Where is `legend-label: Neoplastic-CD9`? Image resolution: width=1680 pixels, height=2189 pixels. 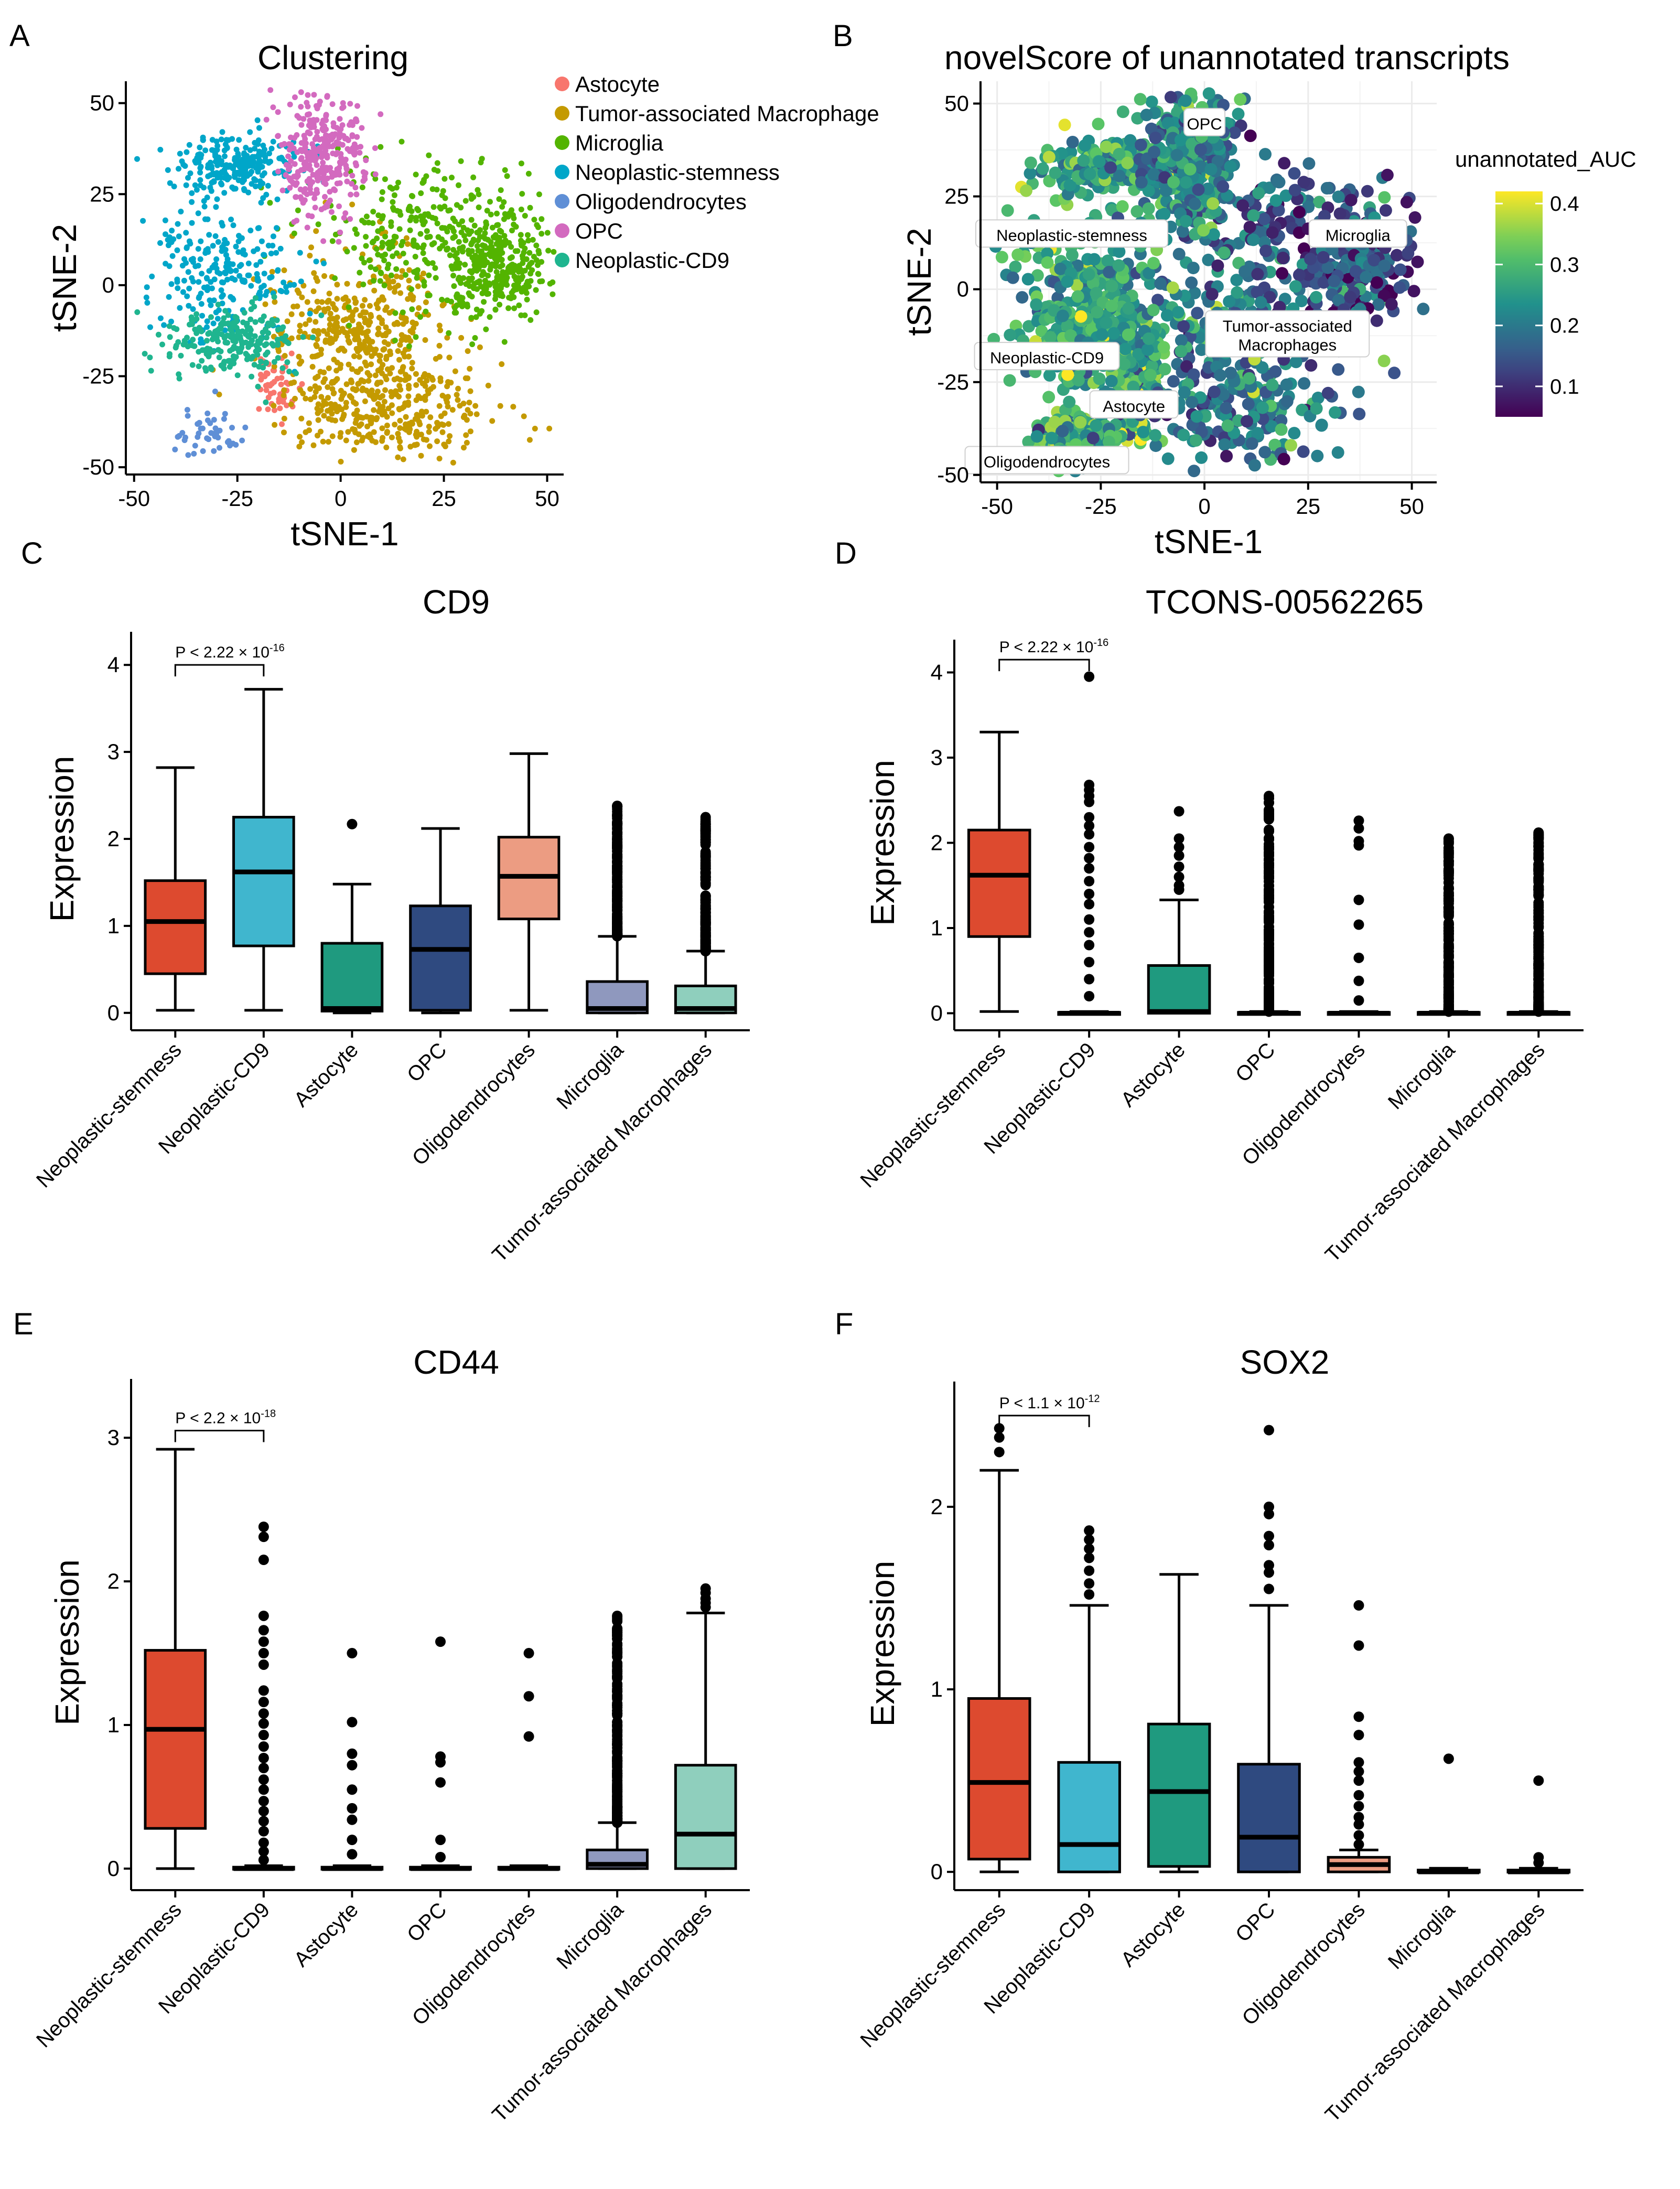 legend-label: Neoplastic-CD9 is located at coordinates (652, 260).